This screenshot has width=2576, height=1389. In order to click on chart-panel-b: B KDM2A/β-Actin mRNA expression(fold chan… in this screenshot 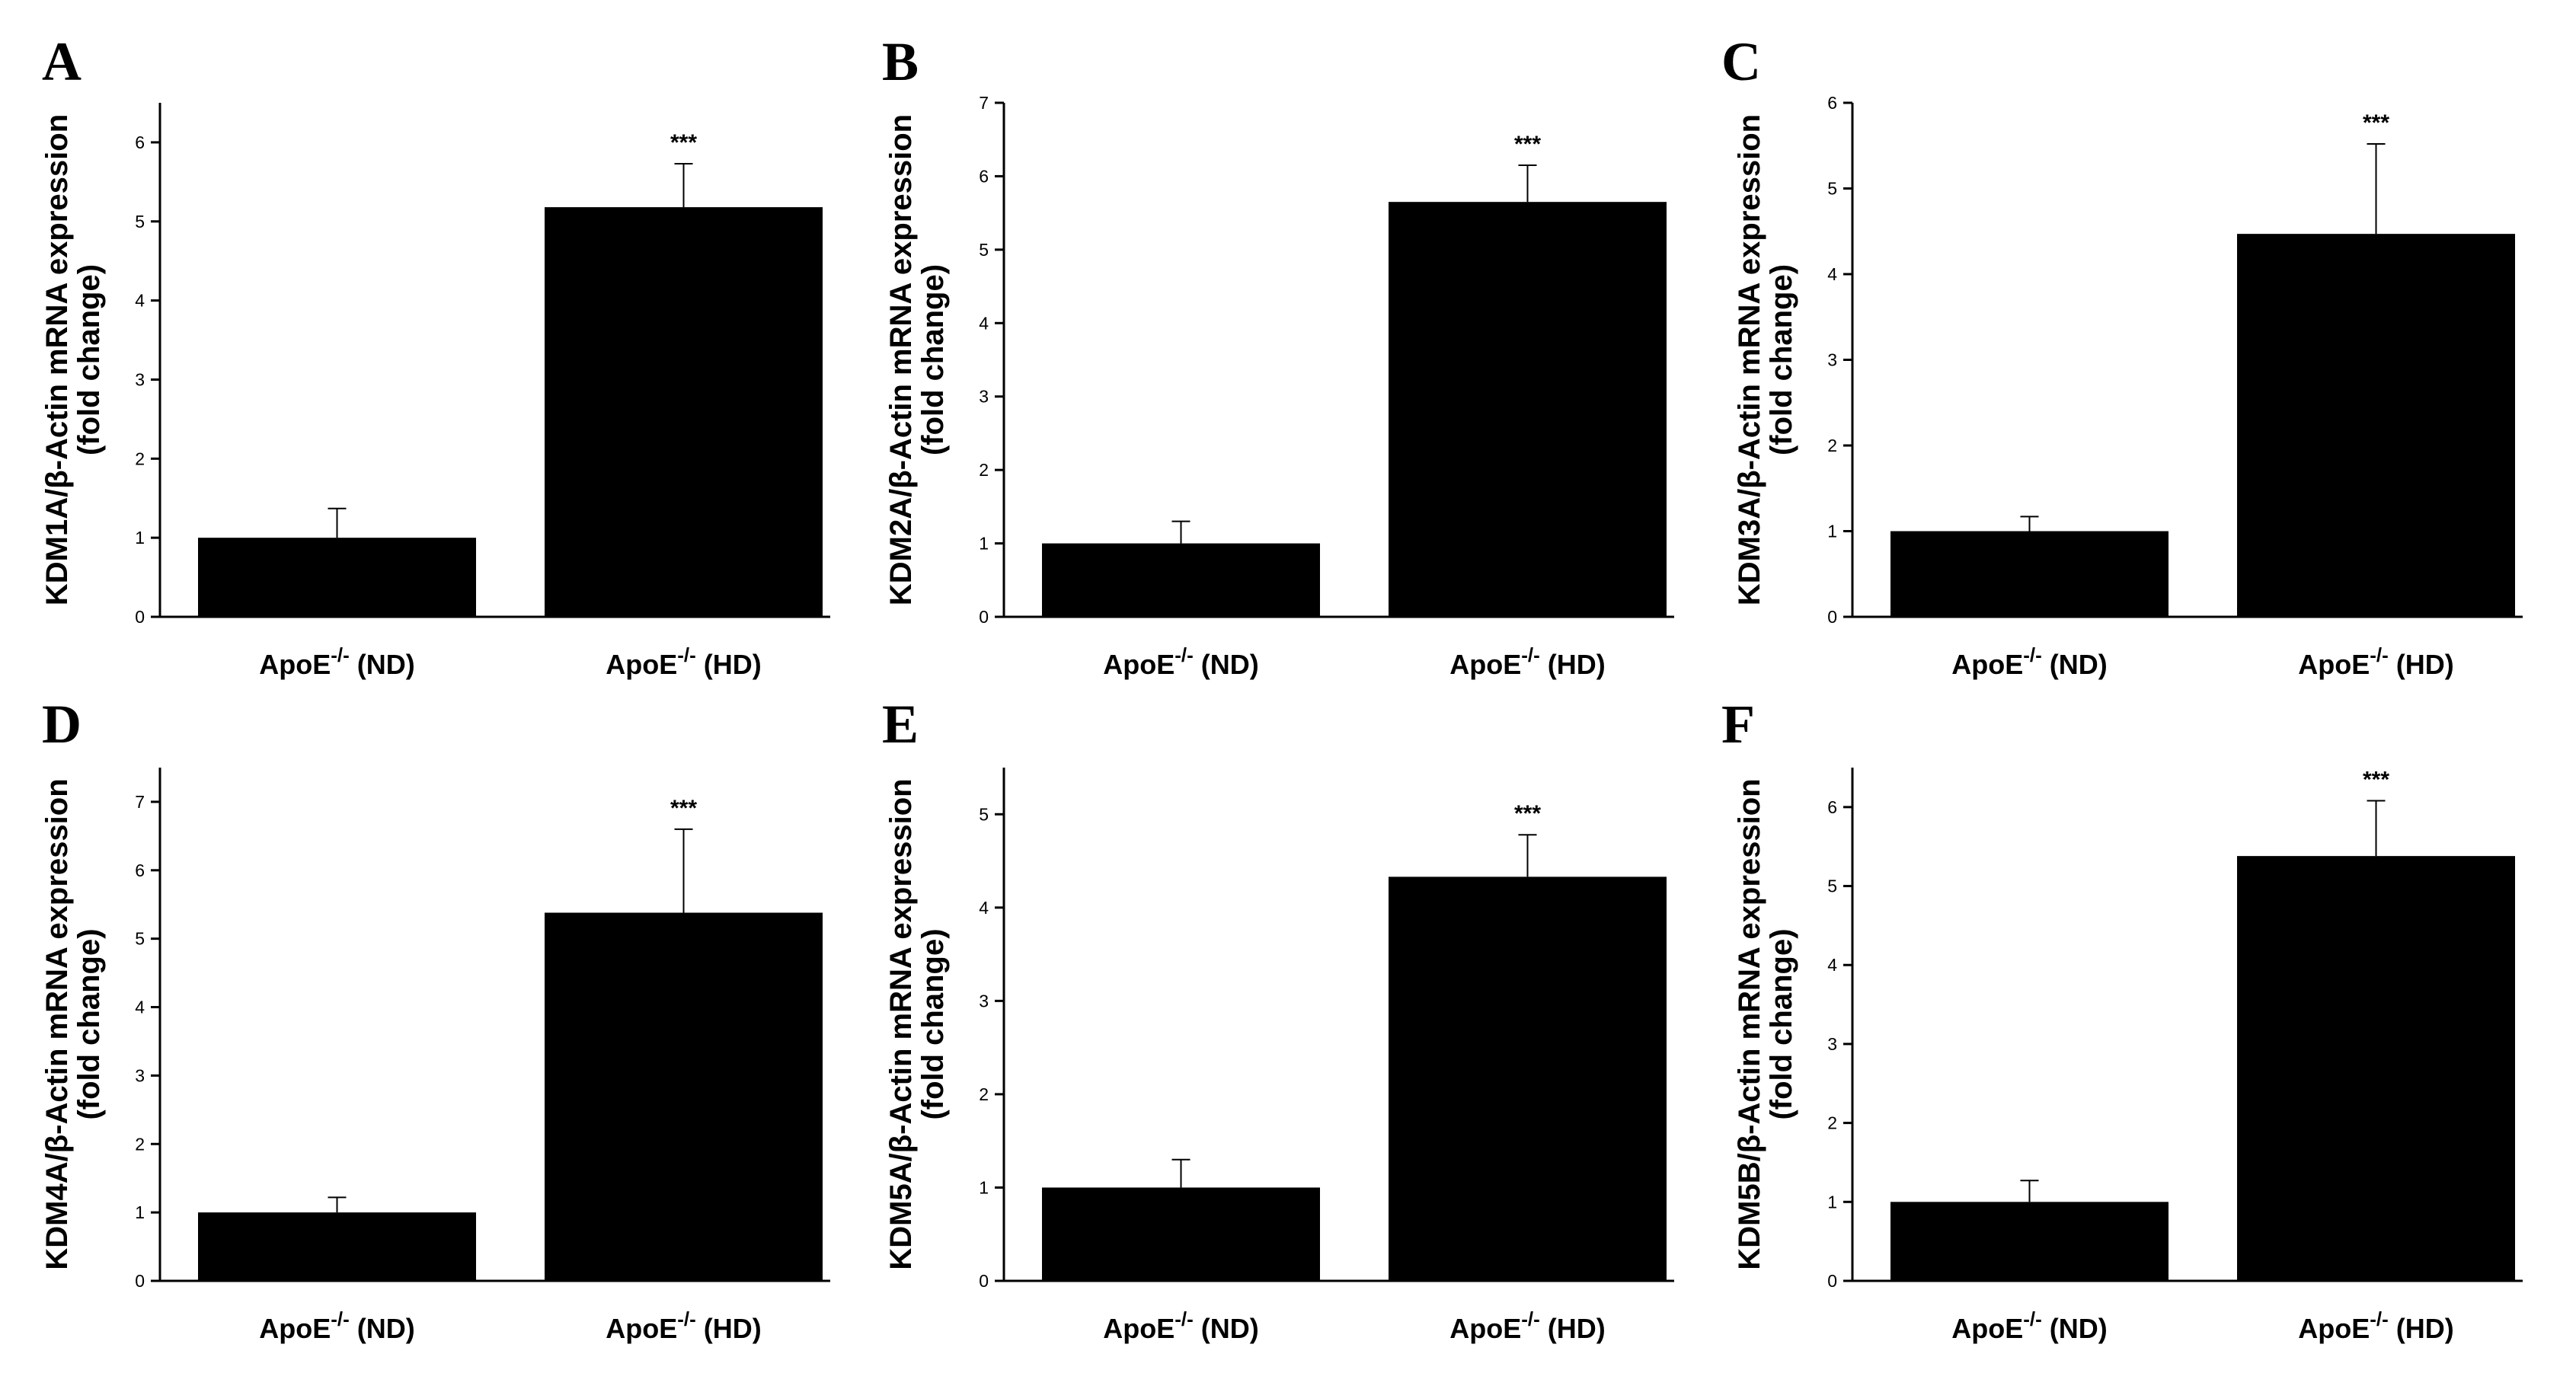, I will do `click(1278, 355)`.